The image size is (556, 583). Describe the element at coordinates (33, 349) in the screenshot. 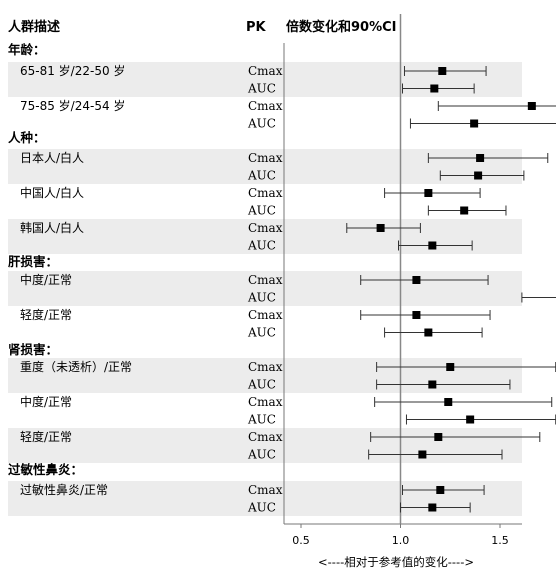

I see `group-label: 肾损害：` at that location.